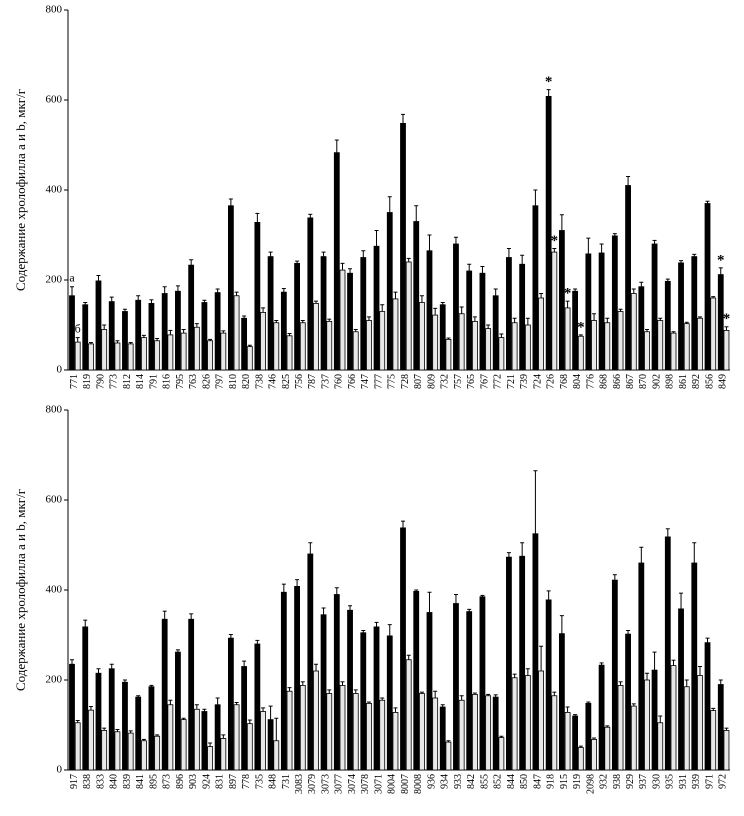  Describe the element at coordinates (153, 781) in the screenshot. I see `x-tick-label: 895` at that location.